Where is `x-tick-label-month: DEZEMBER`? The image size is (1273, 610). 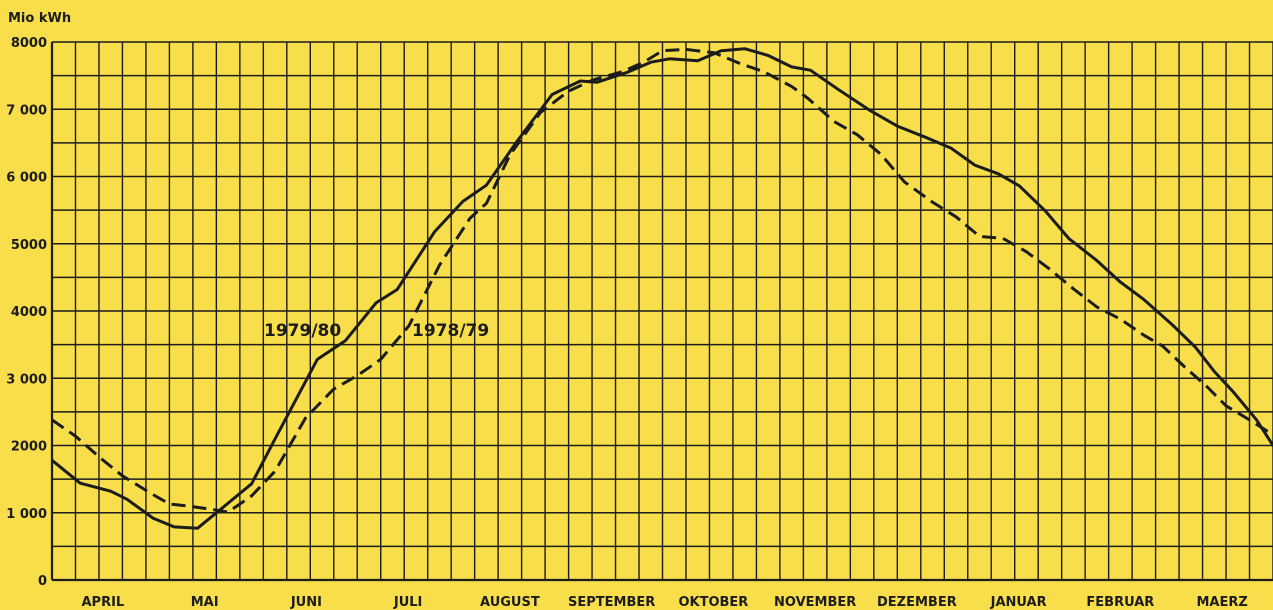 x-tick-label-month: DEZEMBER is located at coordinates (917, 602).